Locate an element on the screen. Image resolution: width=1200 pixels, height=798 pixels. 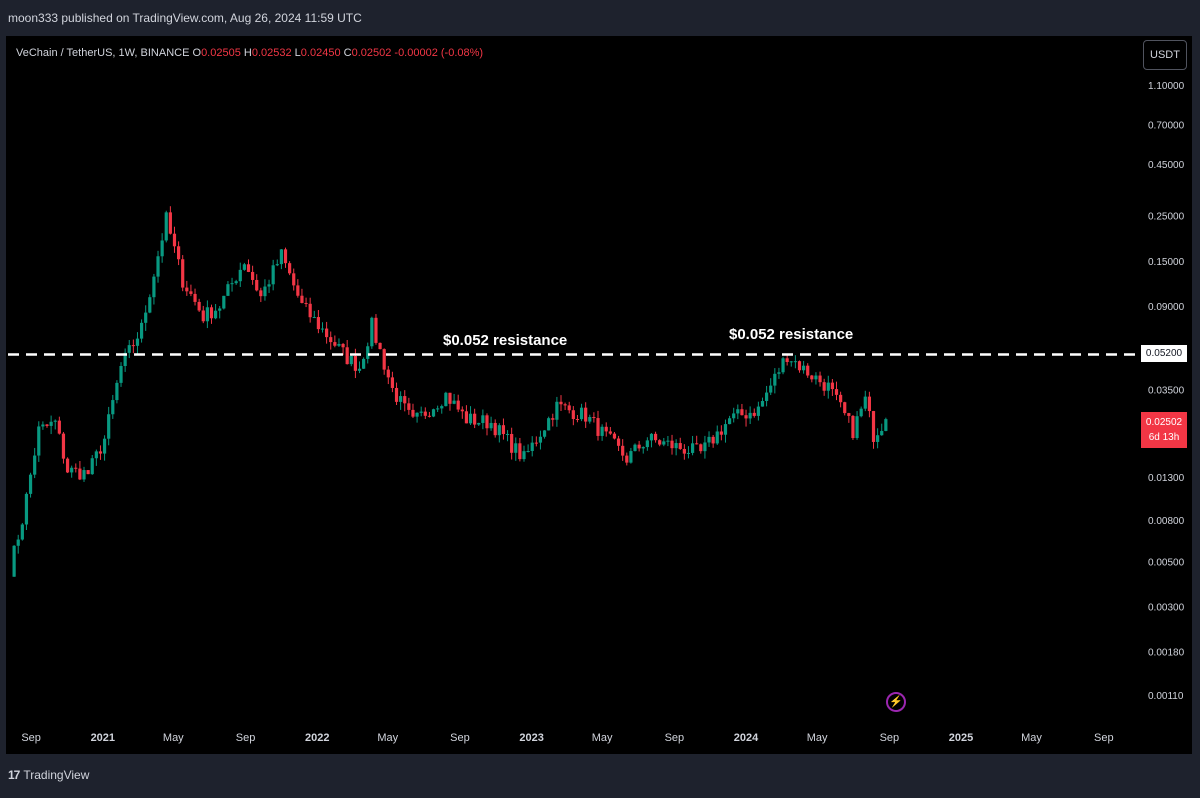
tradingview-logo: 17 TradingView is located at coordinates (48, 775).